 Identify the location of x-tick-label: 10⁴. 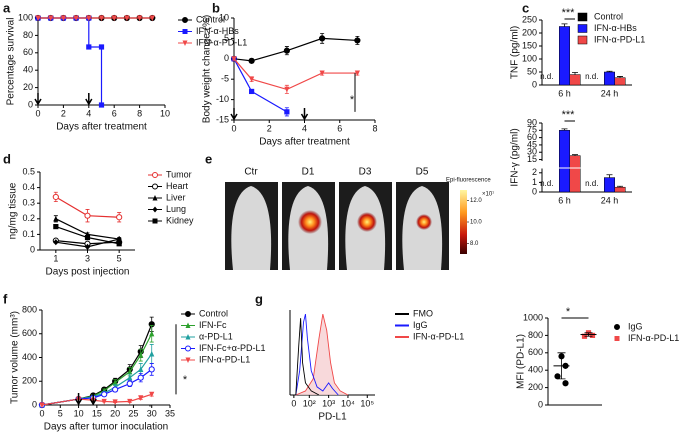
(348, 403).